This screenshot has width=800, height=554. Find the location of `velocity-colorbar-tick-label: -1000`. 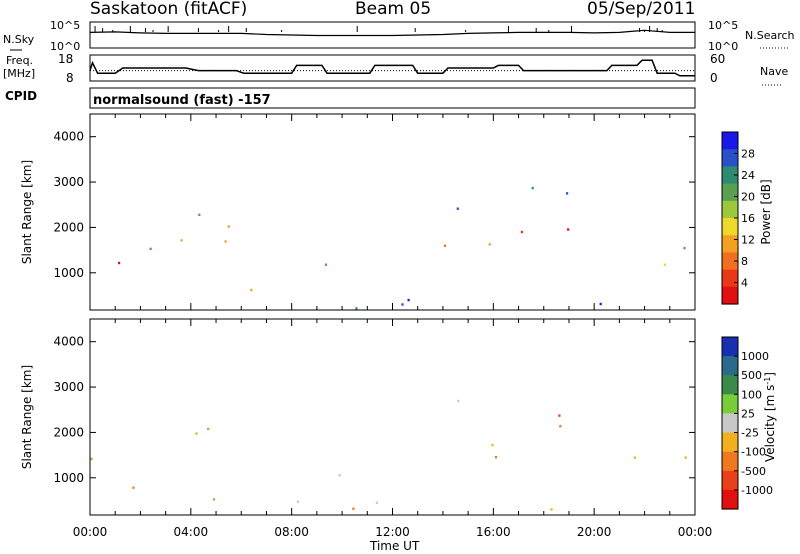

velocity-colorbar-tick-label: -1000 is located at coordinates (757, 490).